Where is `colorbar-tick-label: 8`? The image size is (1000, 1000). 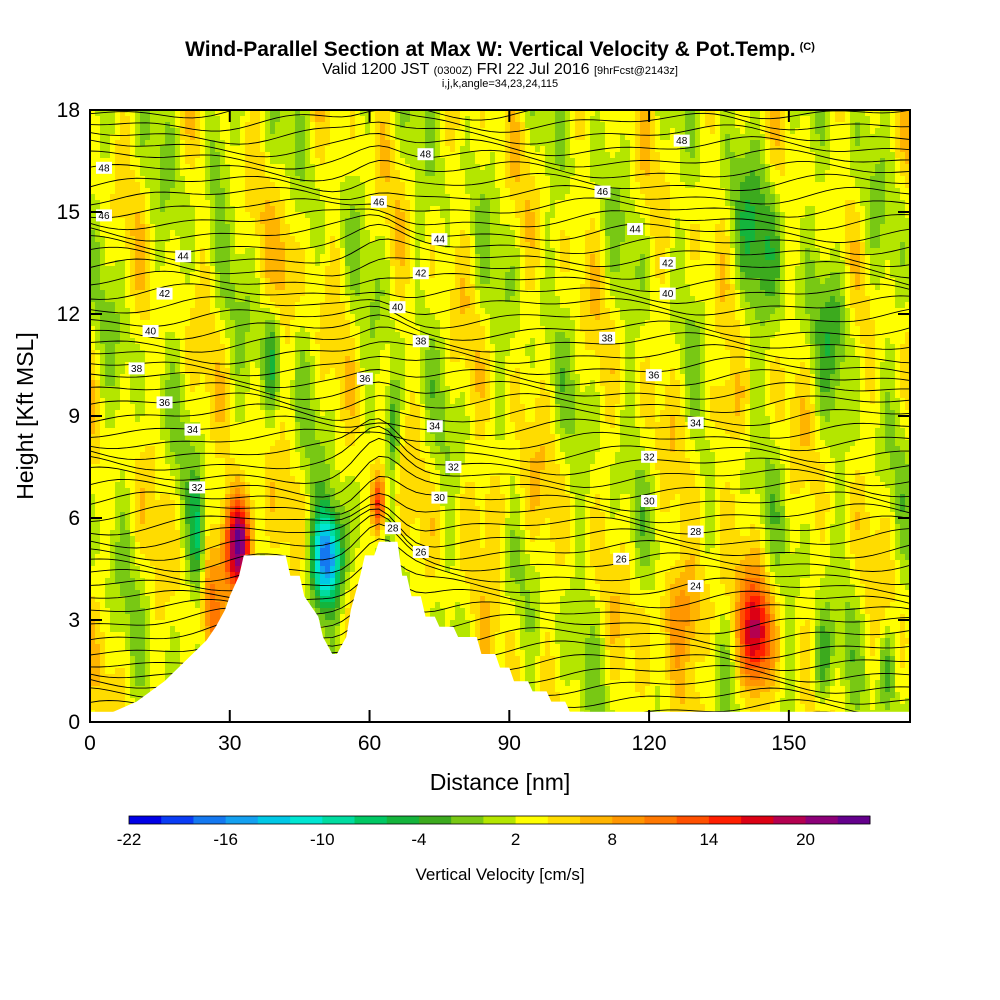
colorbar-tick-label: 8 is located at coordinates (612, 839).